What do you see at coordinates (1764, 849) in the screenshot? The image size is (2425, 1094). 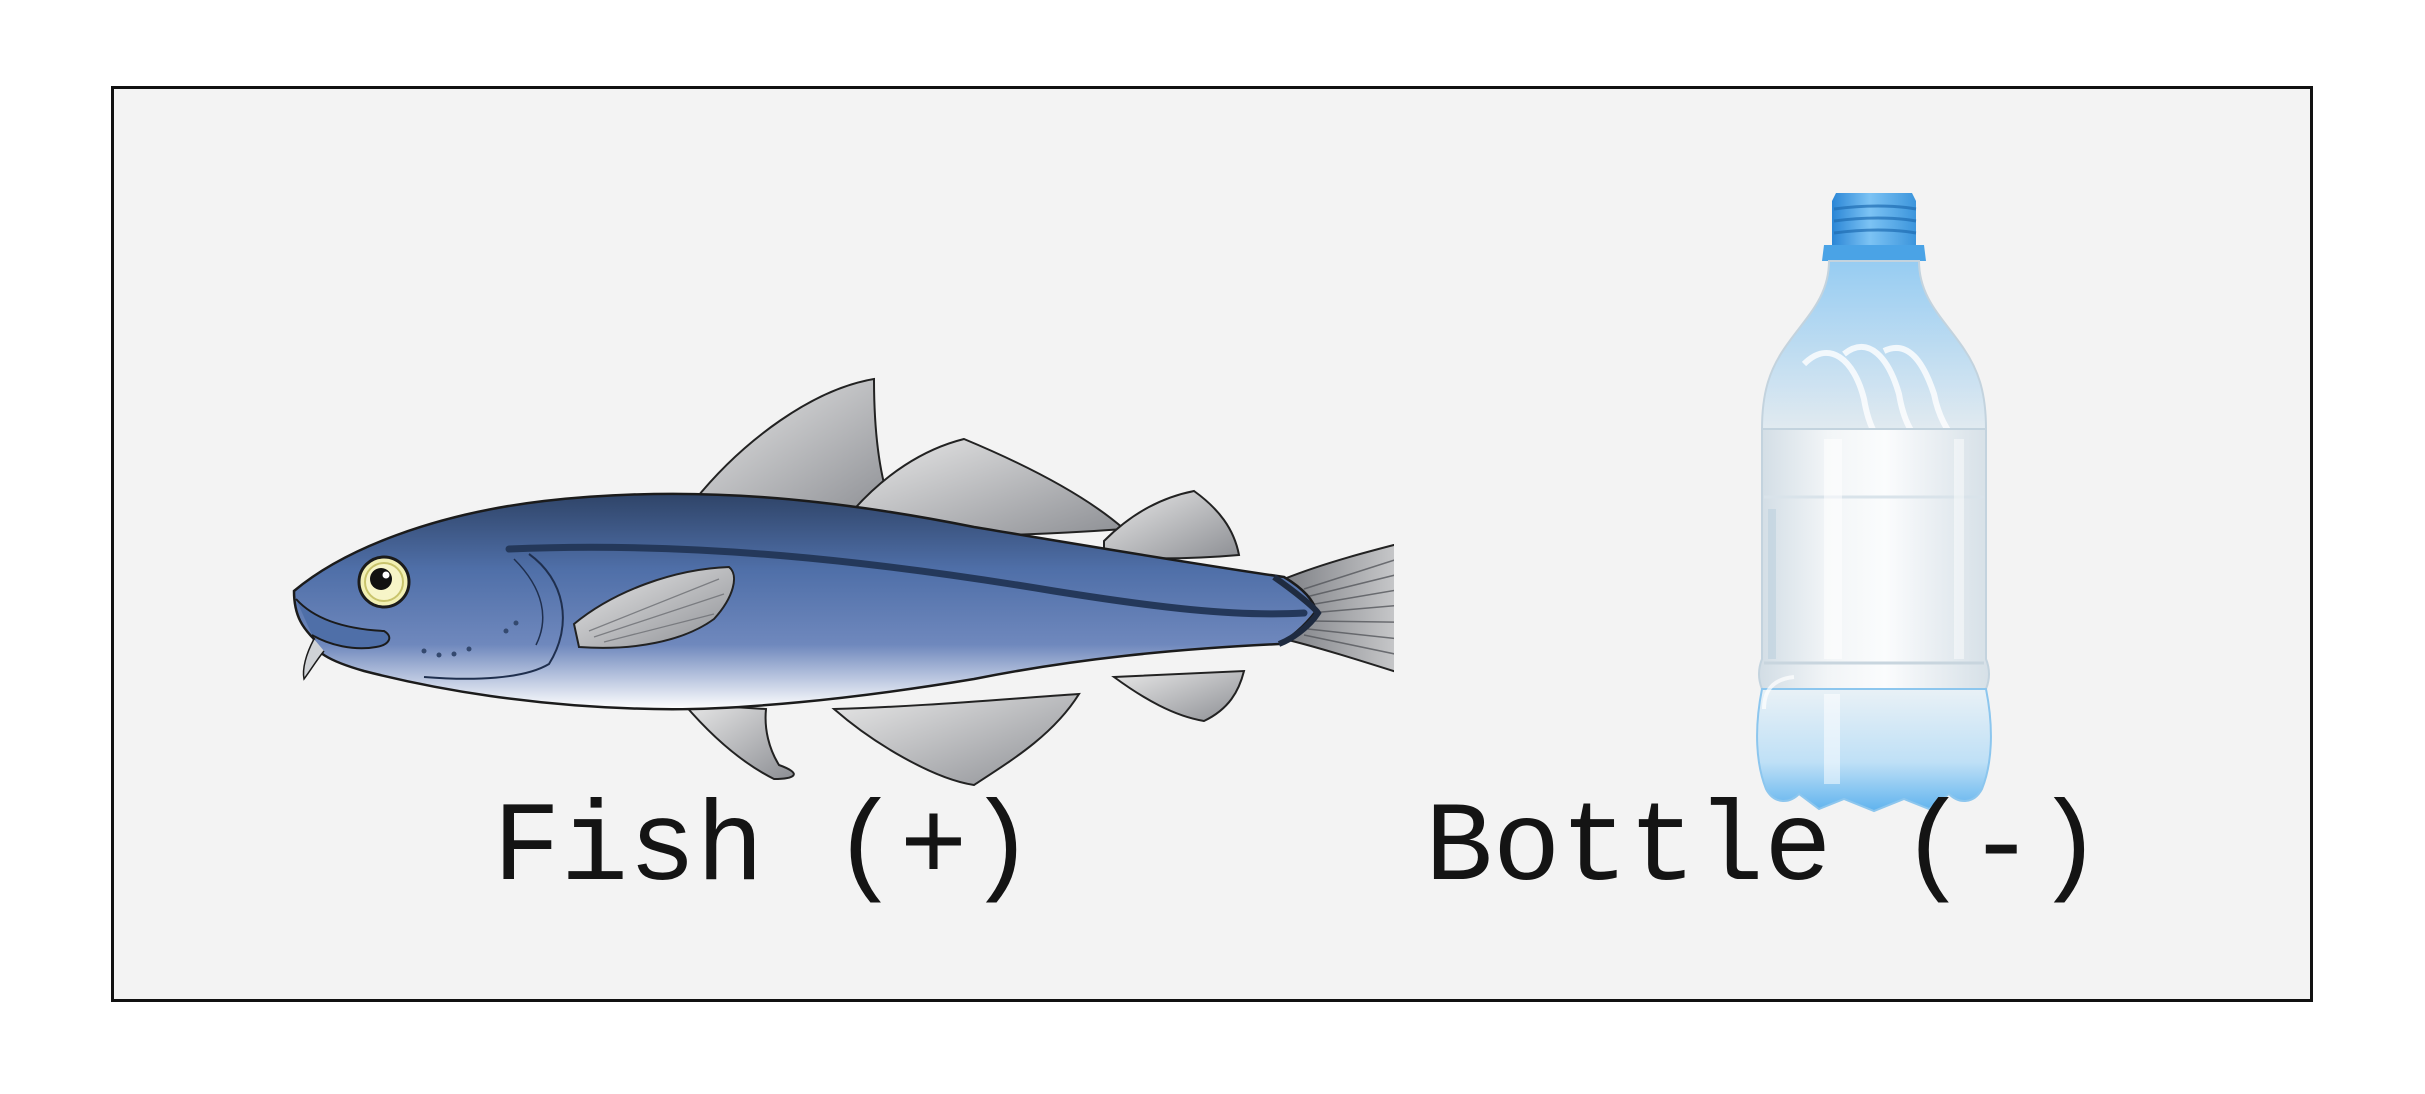 I see `bottle-label: Bottle (-)` at bounding box center [1764, 849].